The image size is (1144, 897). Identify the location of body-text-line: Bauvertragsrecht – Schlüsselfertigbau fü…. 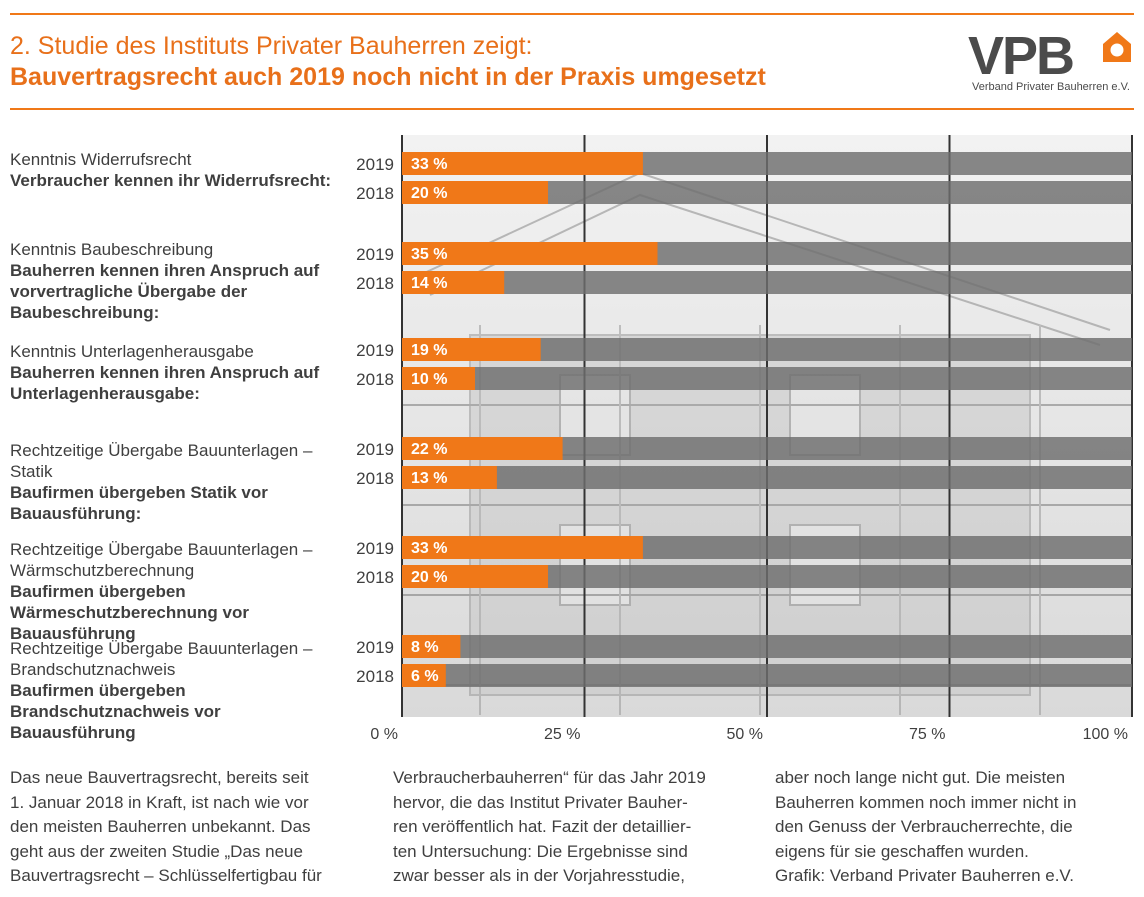
(166, 875).